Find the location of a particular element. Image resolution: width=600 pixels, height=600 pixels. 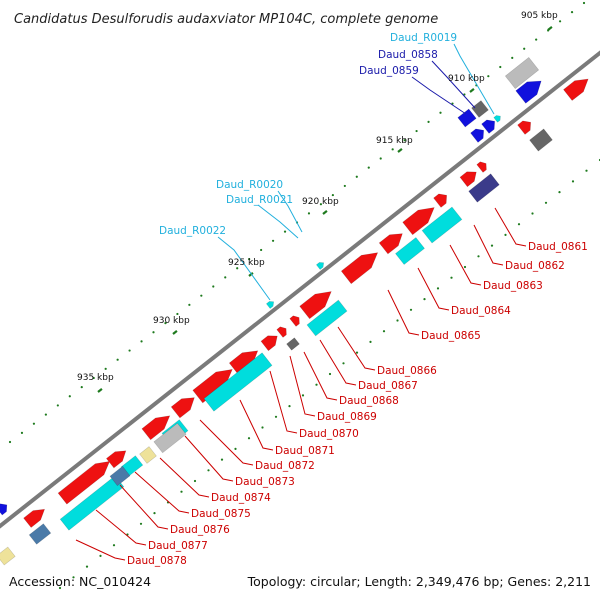

gene-label-0878: Daud_0878 is located at coordinates (157, 561).